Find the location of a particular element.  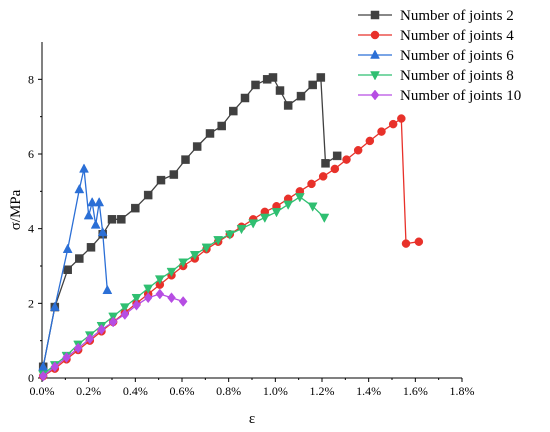

x-tick-label: 0.0% is located at coordinates (42, 391).